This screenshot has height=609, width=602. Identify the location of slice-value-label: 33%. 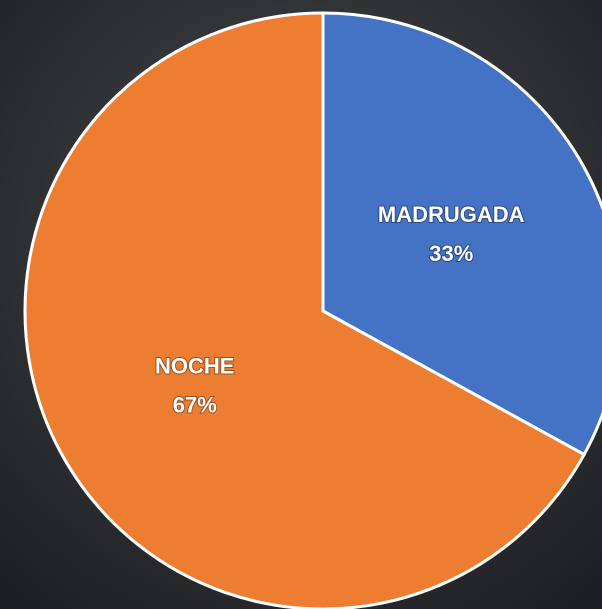
(451, 253).